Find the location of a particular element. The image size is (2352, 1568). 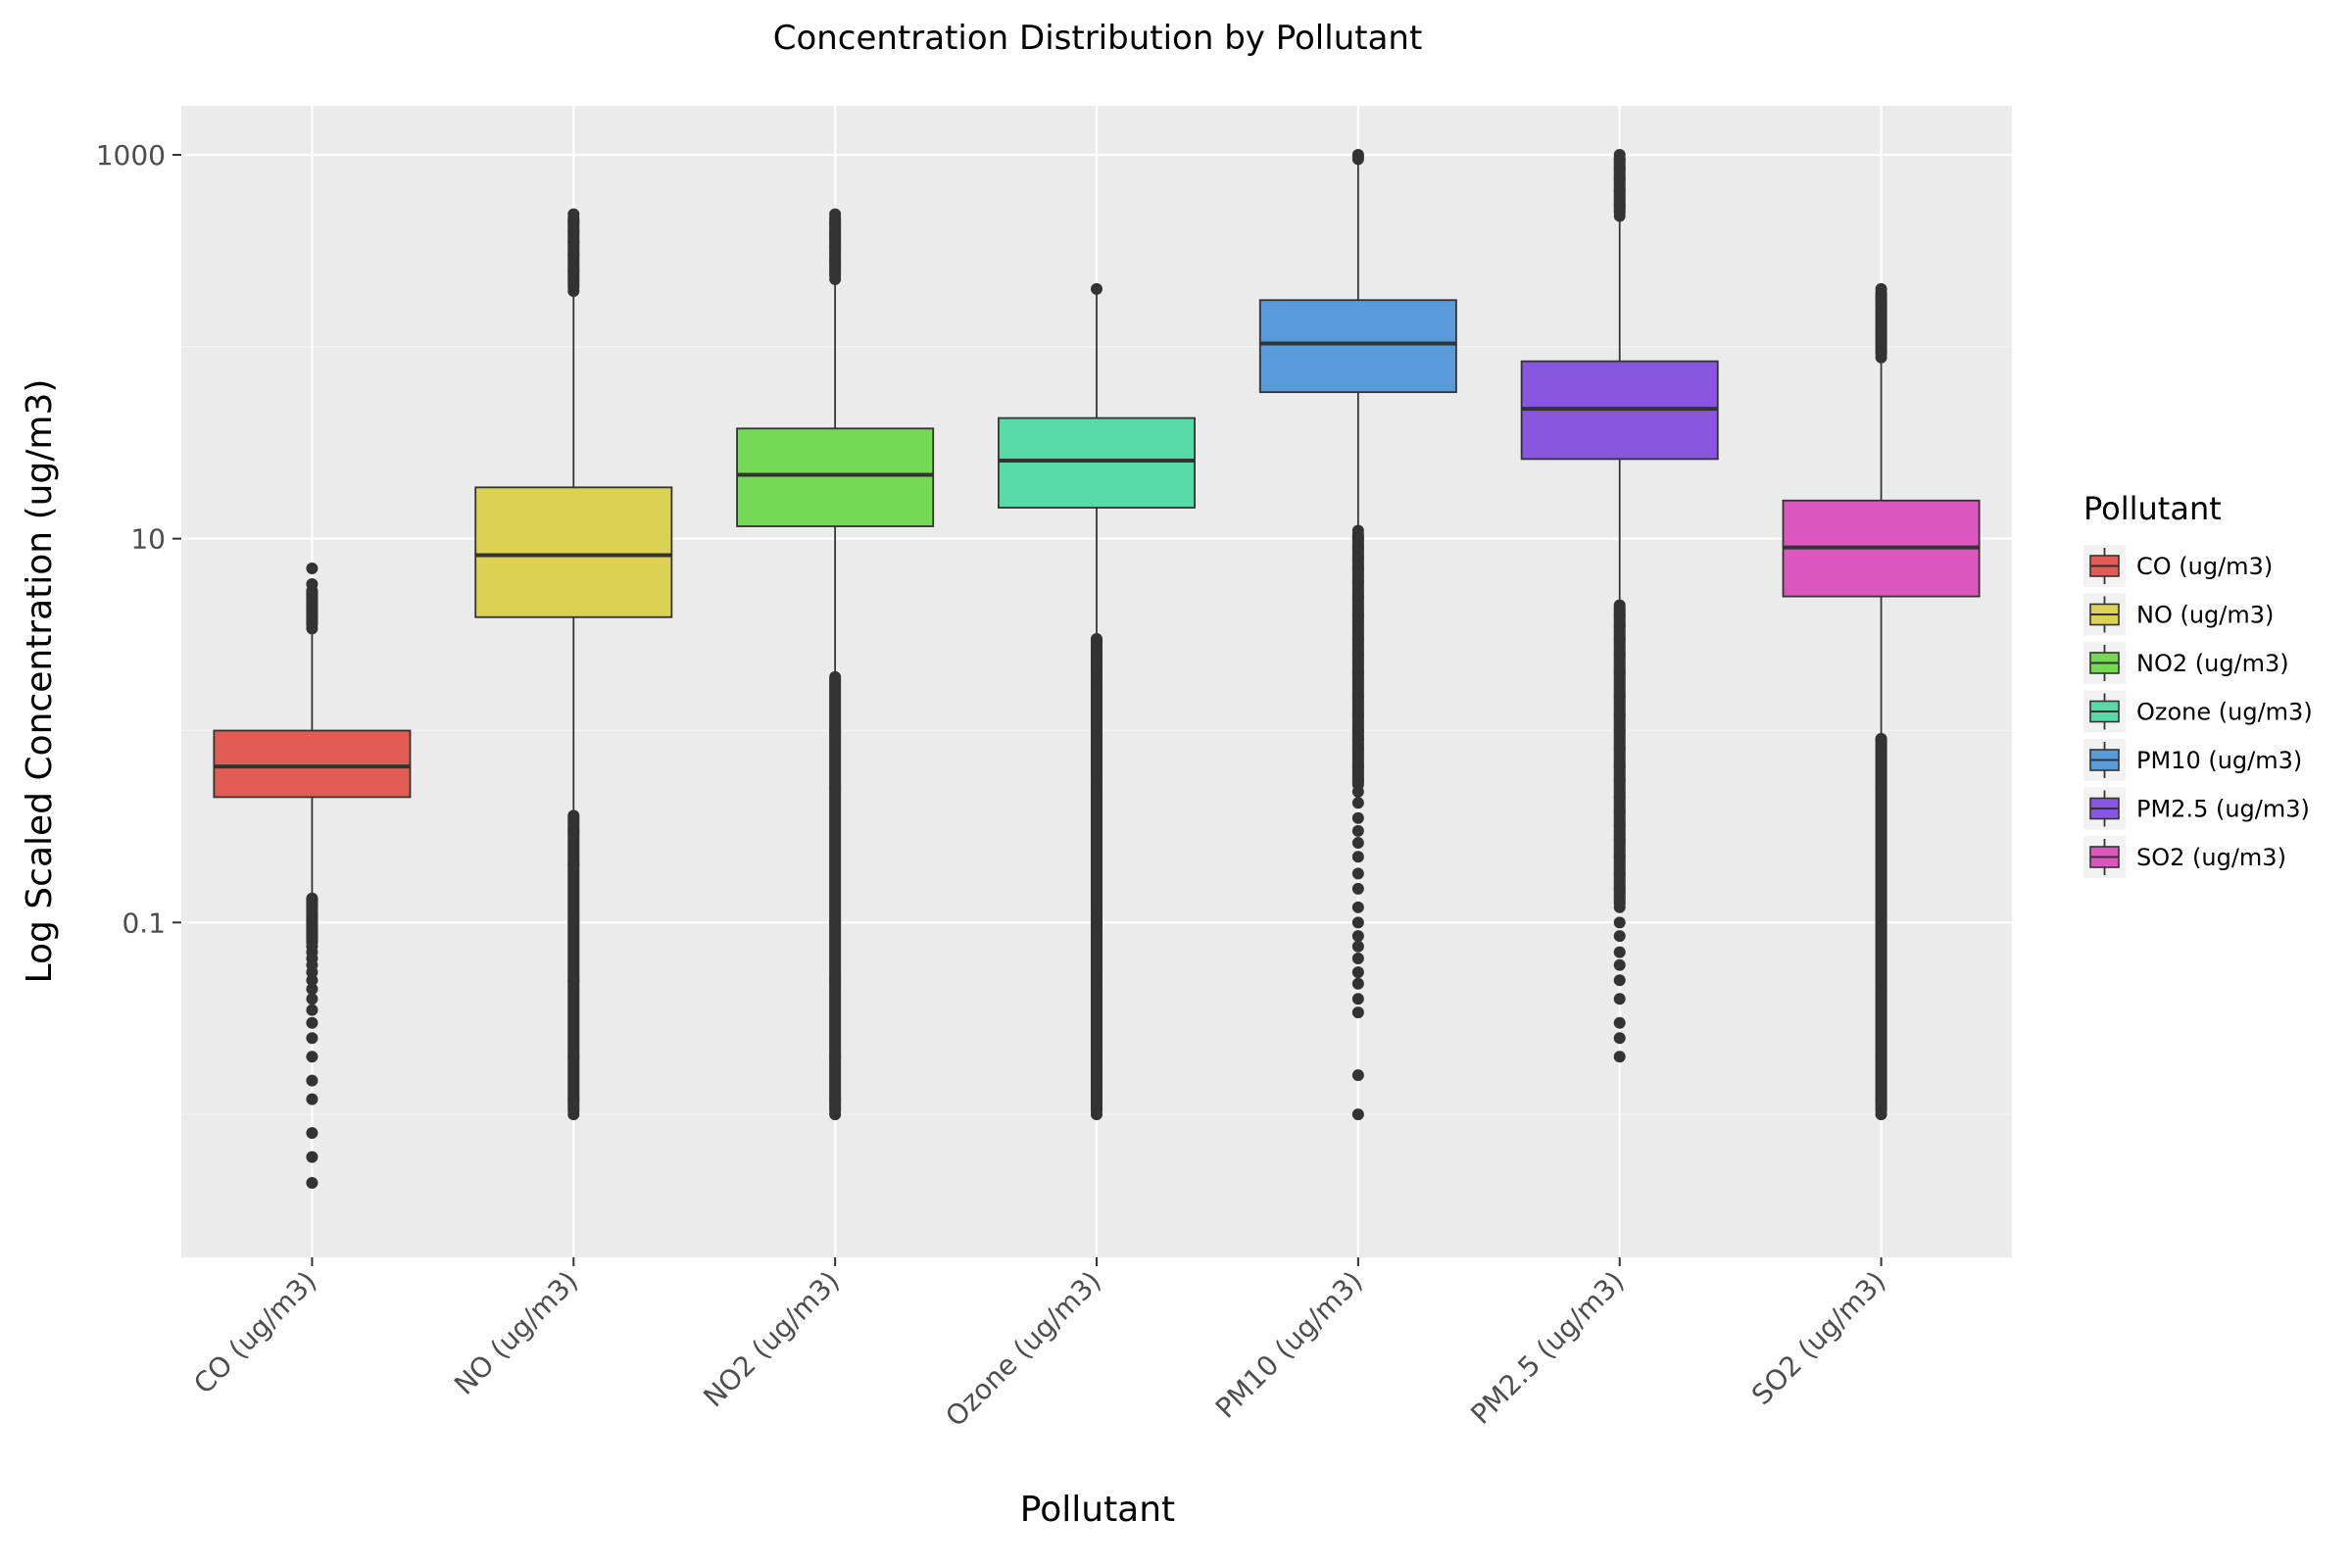

chart-title: Concentration Distribution by Pollutant is located at coordinates (1098, 38).